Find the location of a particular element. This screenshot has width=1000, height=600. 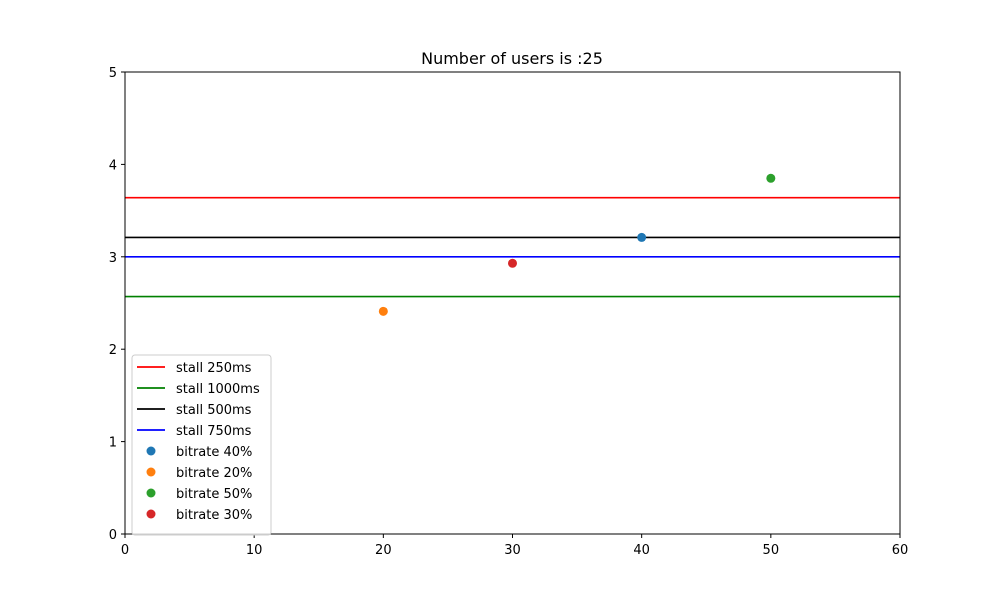

legend-item: stall 1000ms is located at coordinates (198, 389).